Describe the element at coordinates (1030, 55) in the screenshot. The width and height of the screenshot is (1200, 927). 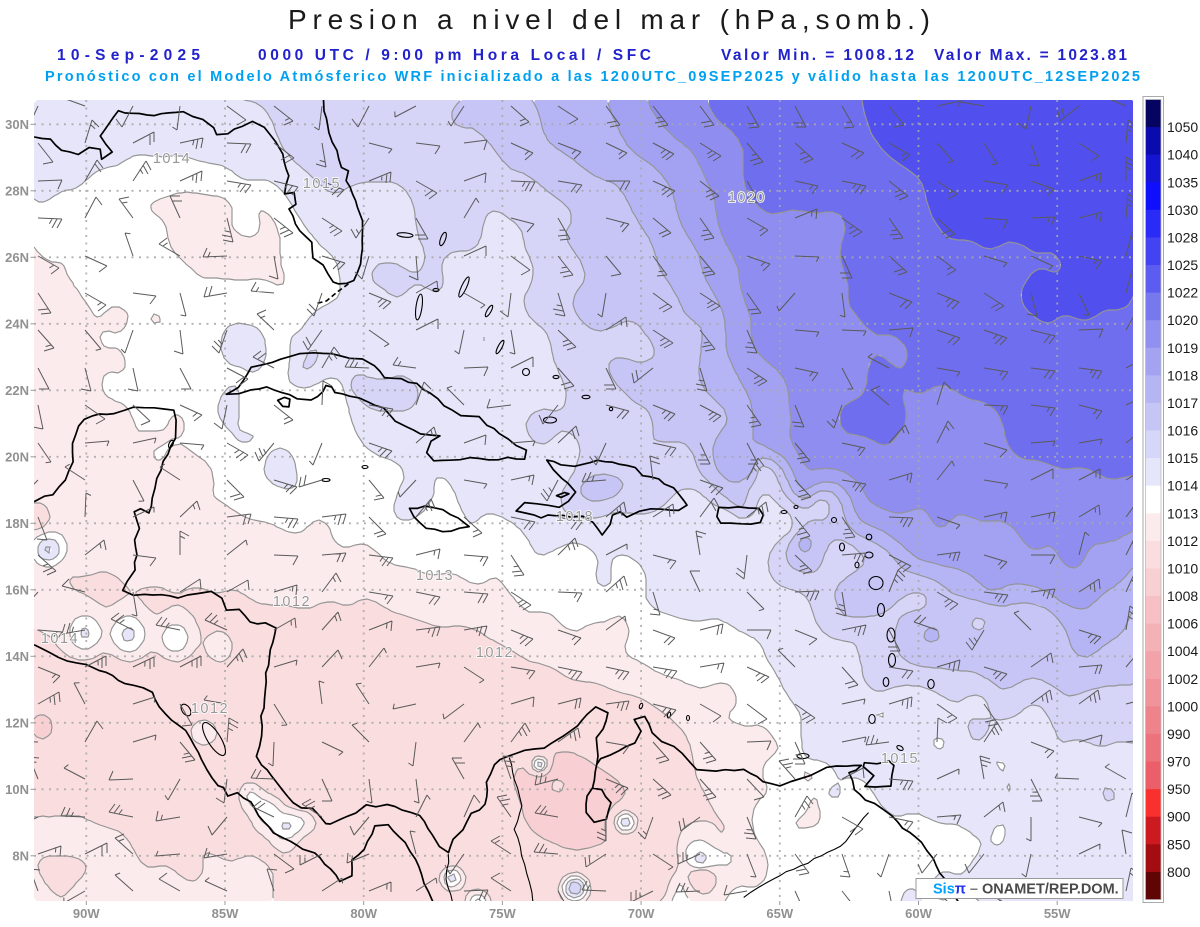
I see `svg-text: Valor Max. = 1023.81` at that location.